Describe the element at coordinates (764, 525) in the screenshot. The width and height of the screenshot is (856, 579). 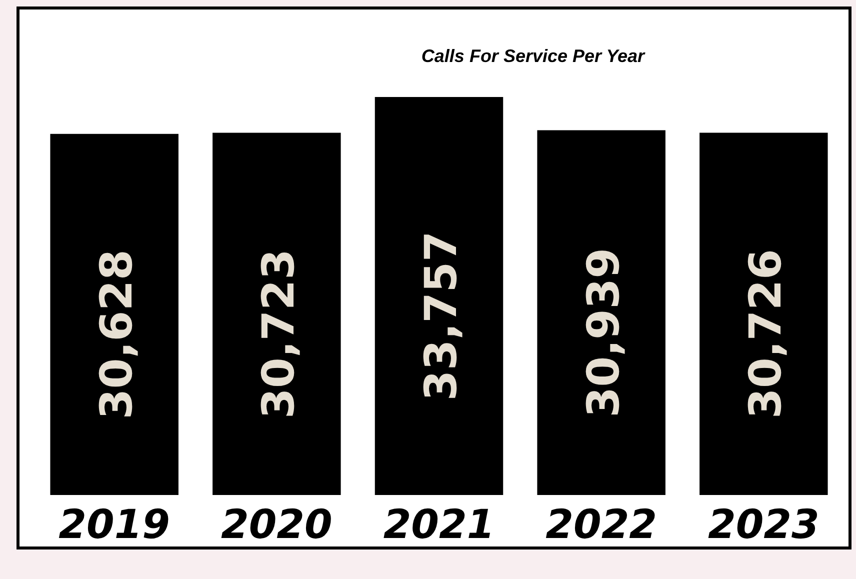
I see `x-tick-label: 2023` at that location.